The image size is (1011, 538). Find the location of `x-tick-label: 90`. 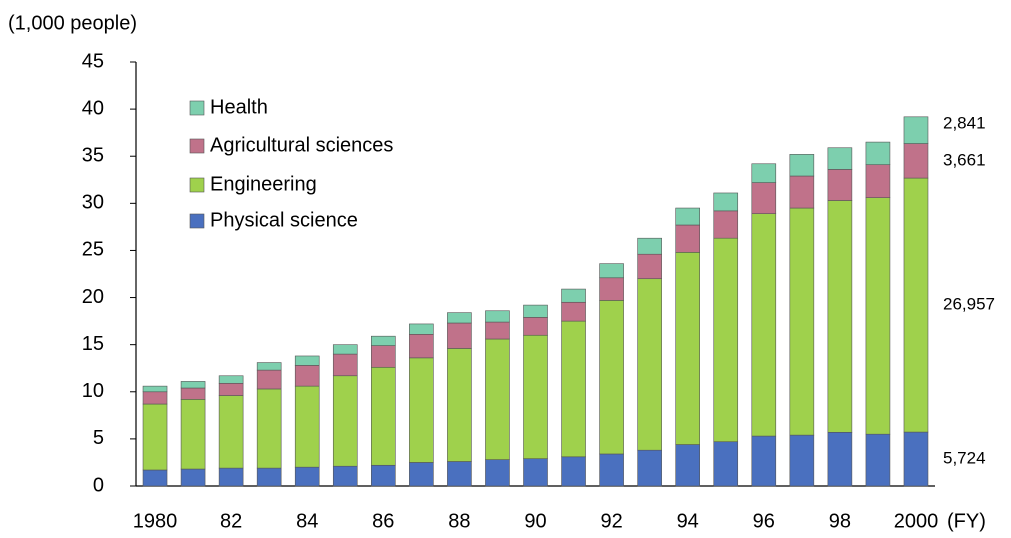

x-tick-label: 90 is located at coordinates (535, 521).